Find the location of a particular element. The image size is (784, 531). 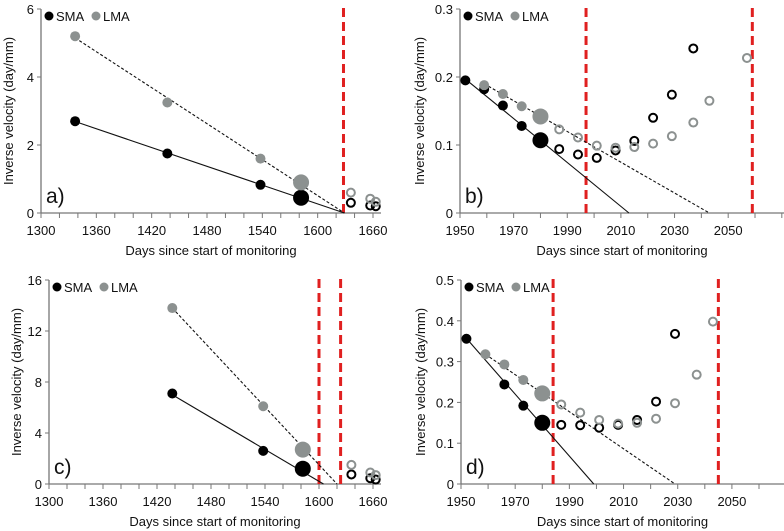

panel-label: a) is located at coordinates (55, 196).